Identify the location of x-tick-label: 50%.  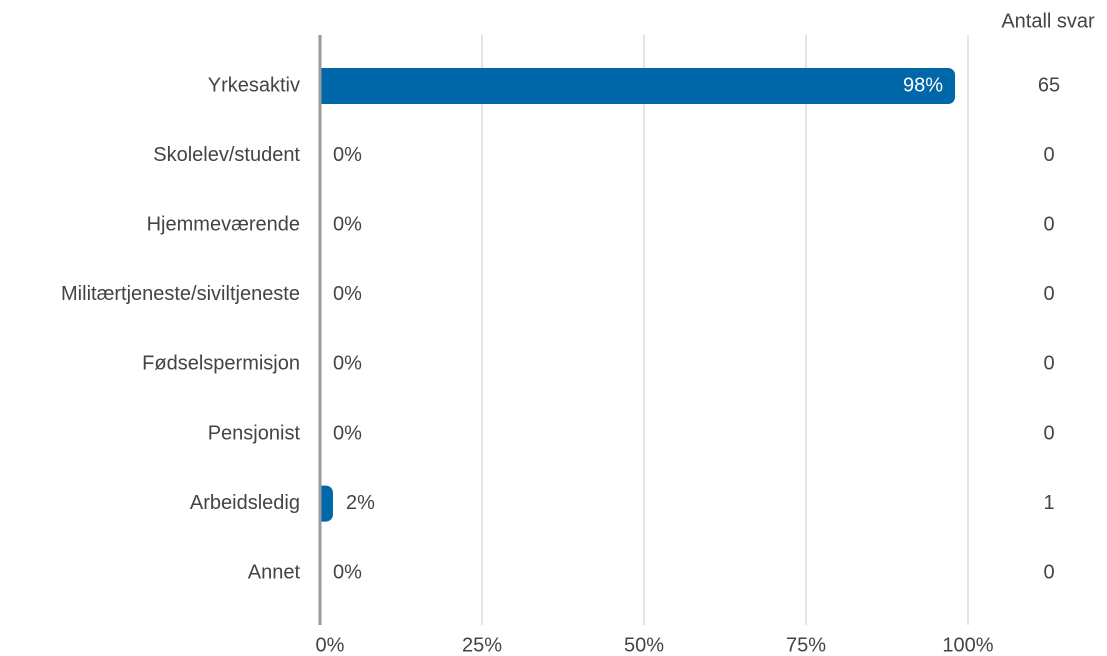
(644, 645).